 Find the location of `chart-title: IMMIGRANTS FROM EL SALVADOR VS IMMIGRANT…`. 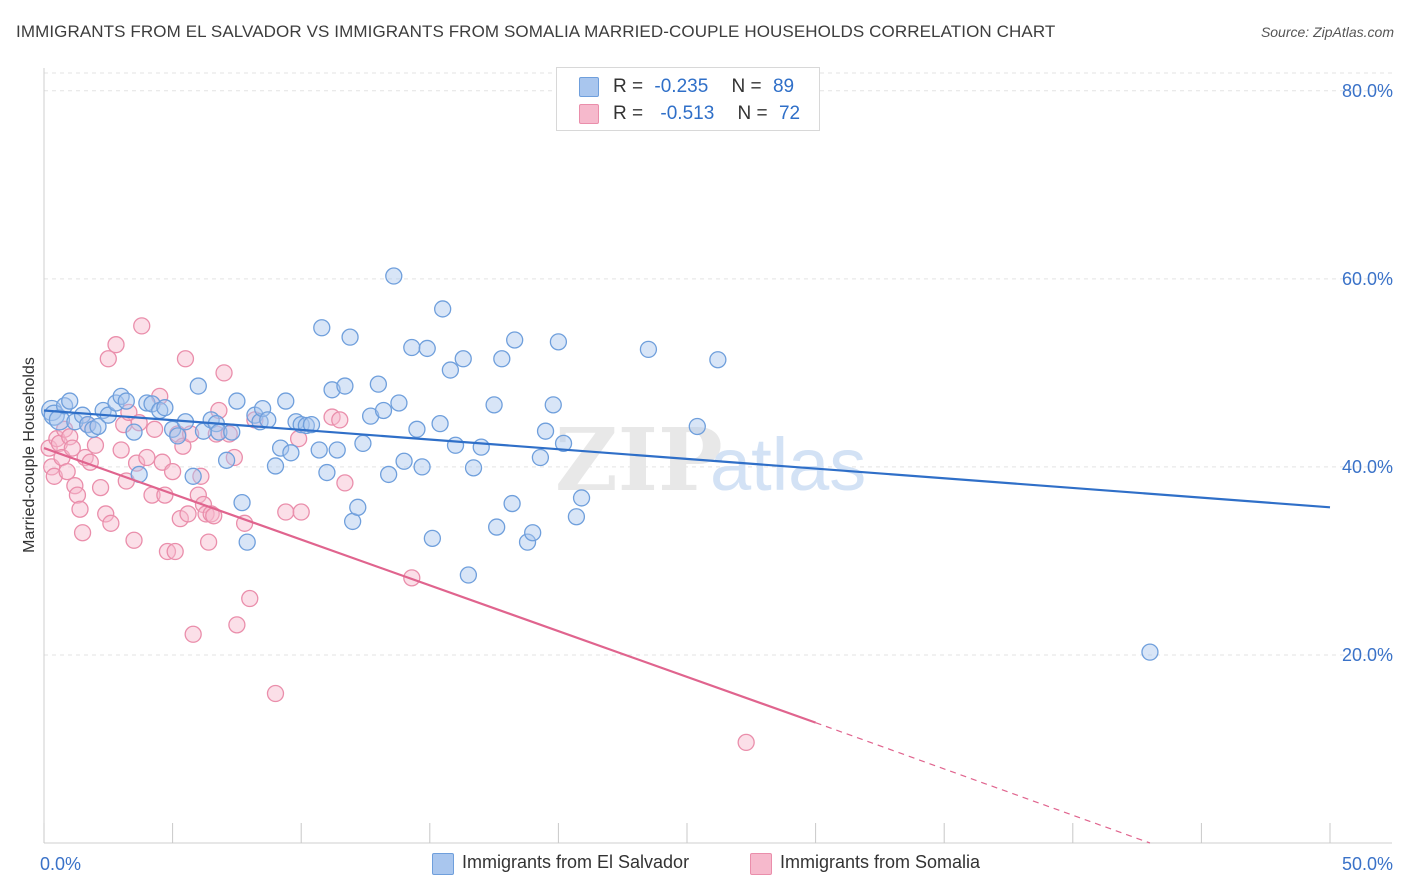

chart-title: IMMIGRANTS FROM EL SALVADOR VS IMMIGRANT… is located at coordinates (536, 31).